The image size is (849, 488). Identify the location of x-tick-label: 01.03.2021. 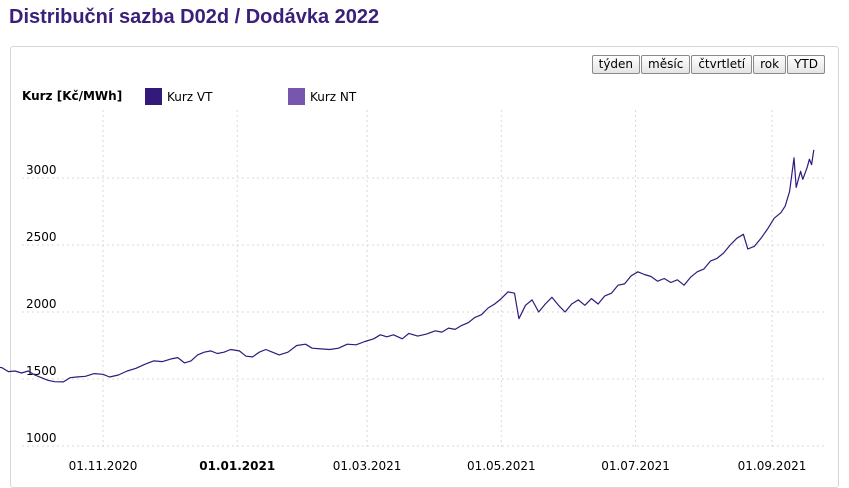
(367, 466).